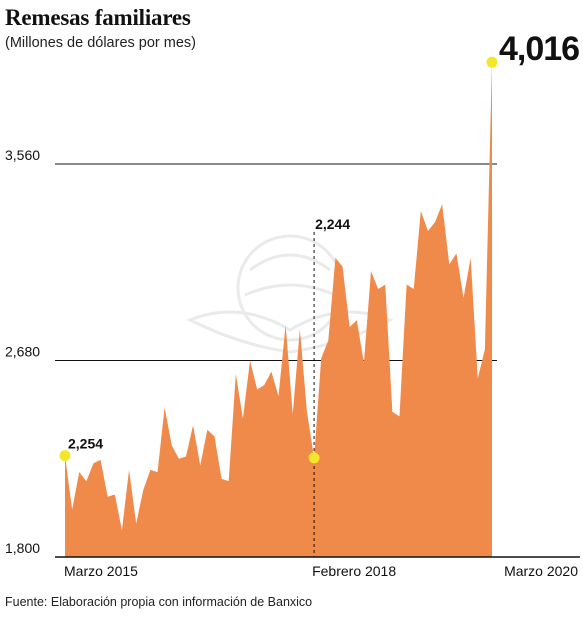  Describe the element at coordinates (100, 43) in the screenshot. I see `chart-subtitle: (Millones de dólares por mes)` at that location.